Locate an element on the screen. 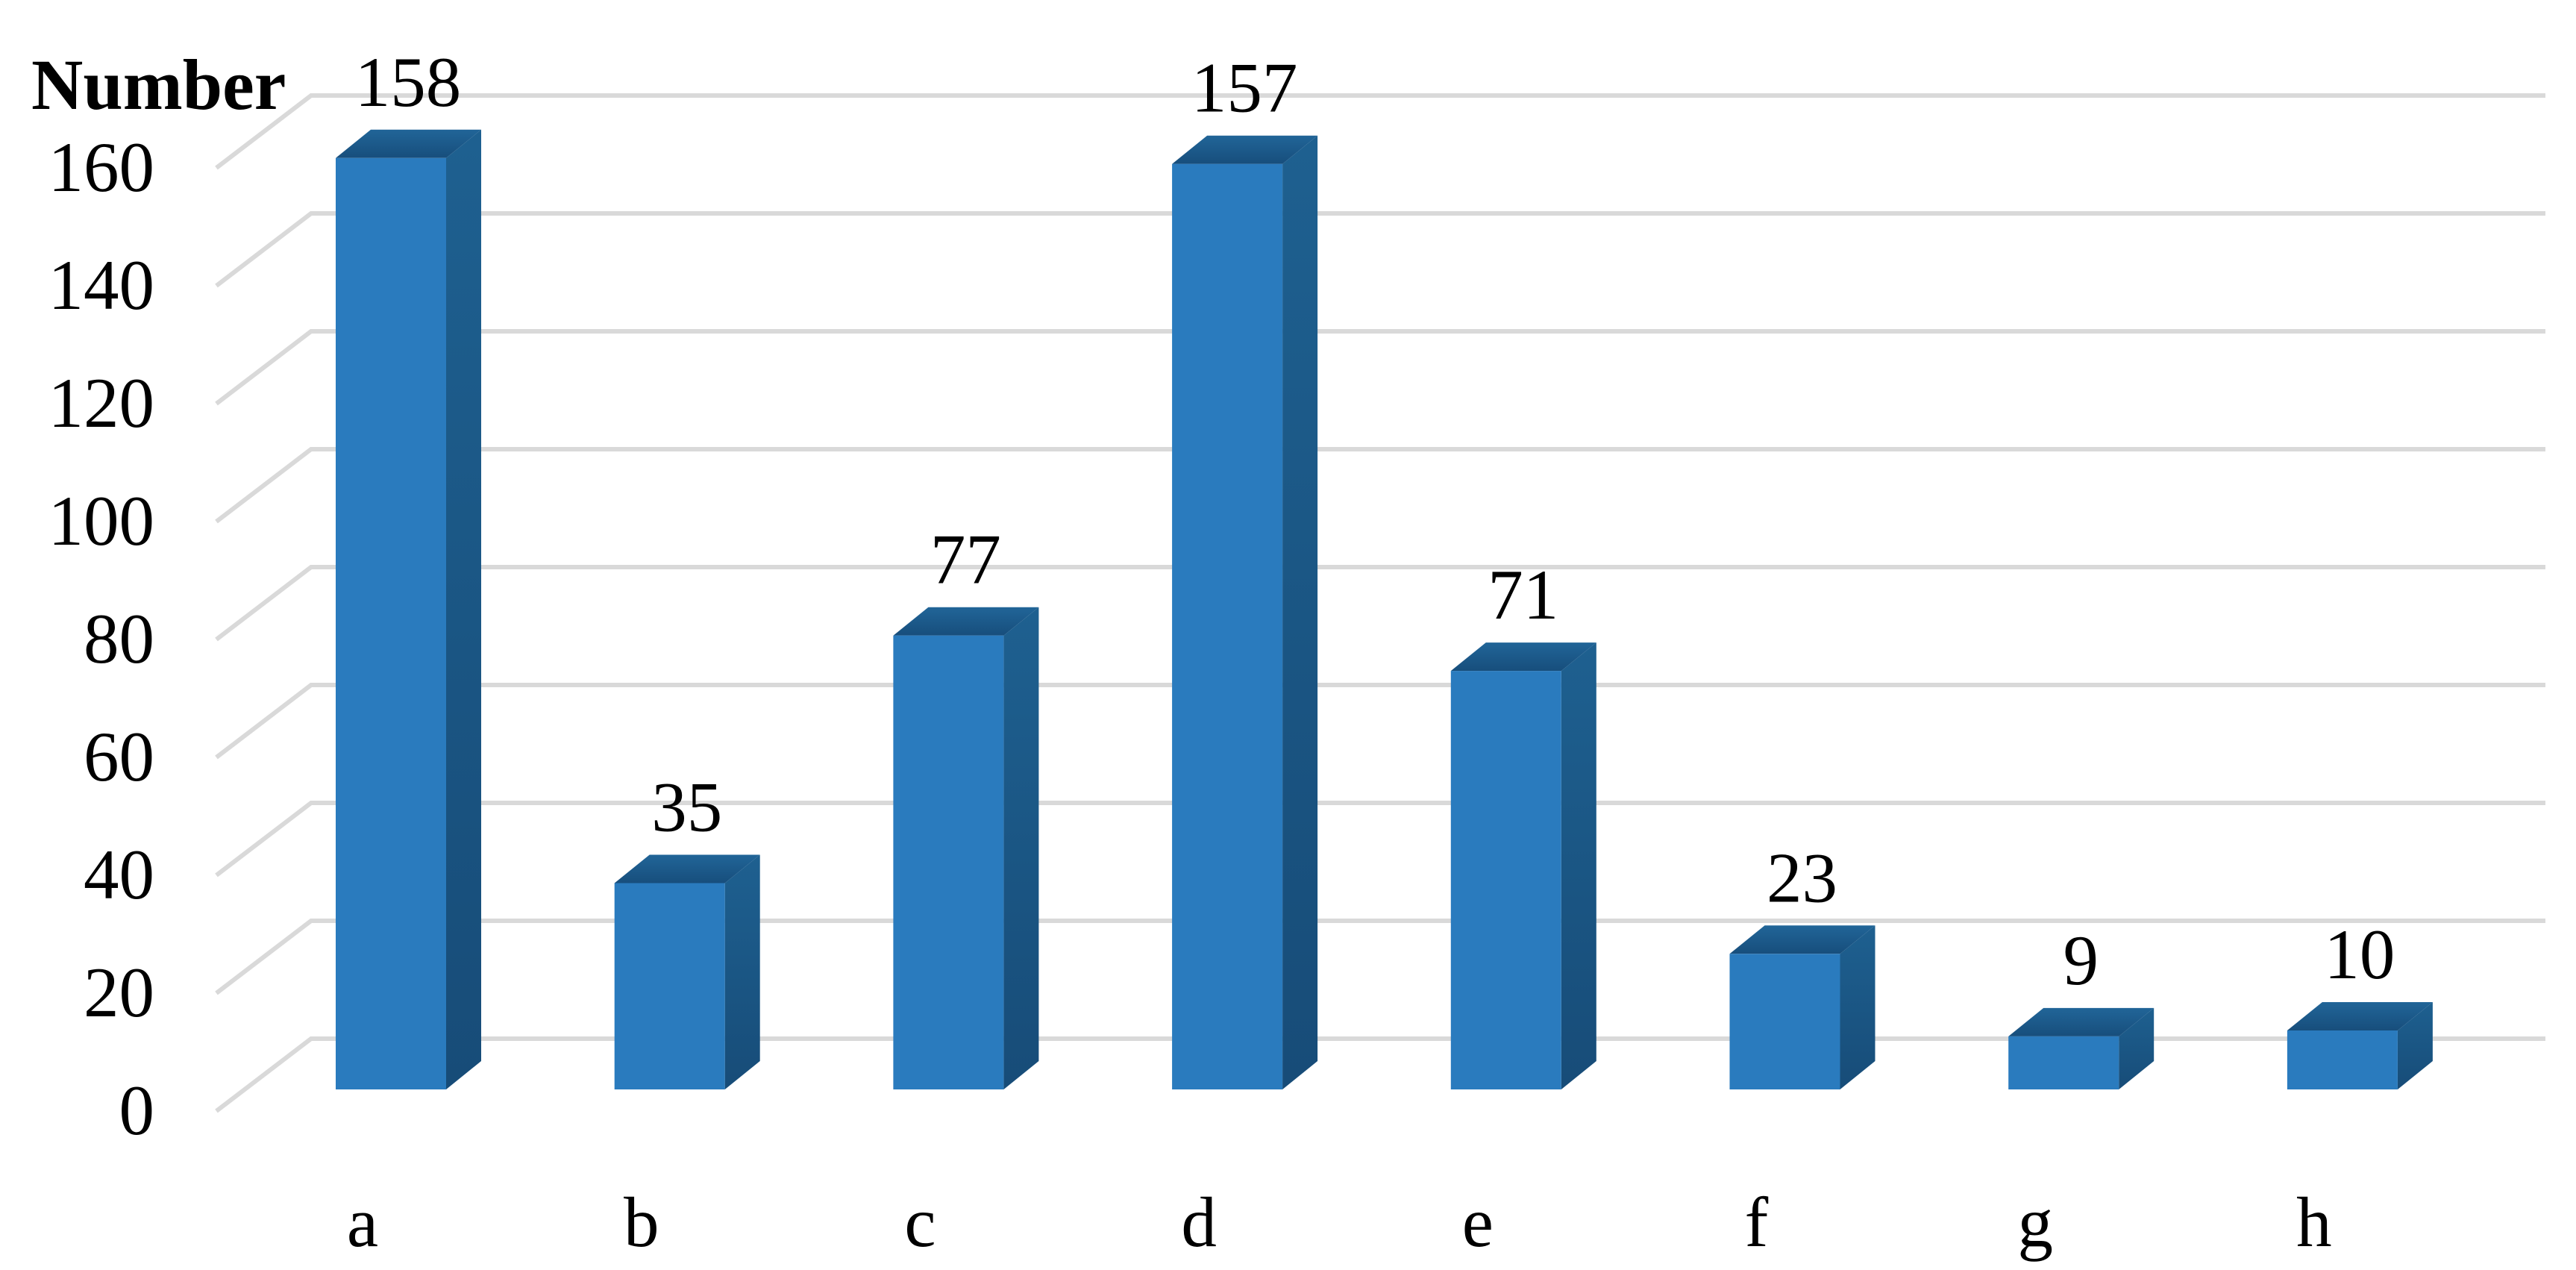 The image size is (2576, 1270). value-label-c: 77 is located at coordinates (965, 559).